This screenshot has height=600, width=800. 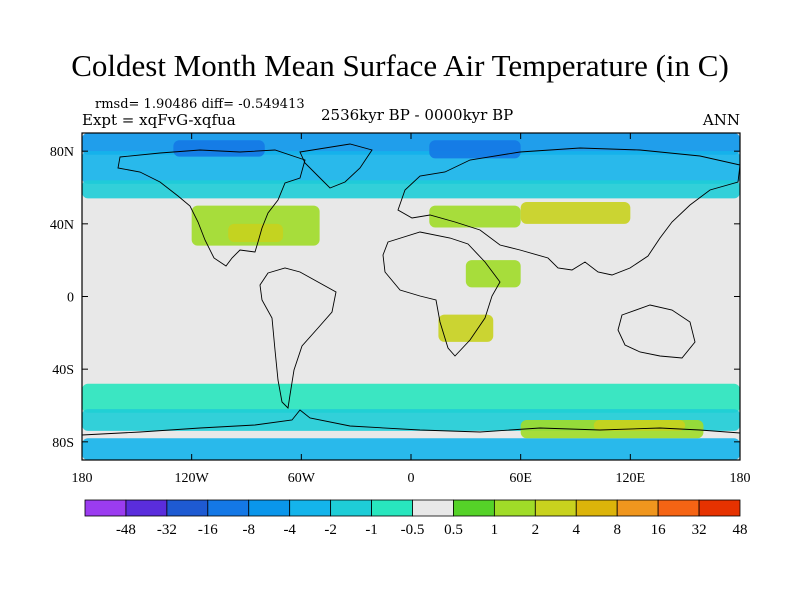 I want to click on experiment-label: Expt = xqFvG-xqfua, so click(x=159, y=120).